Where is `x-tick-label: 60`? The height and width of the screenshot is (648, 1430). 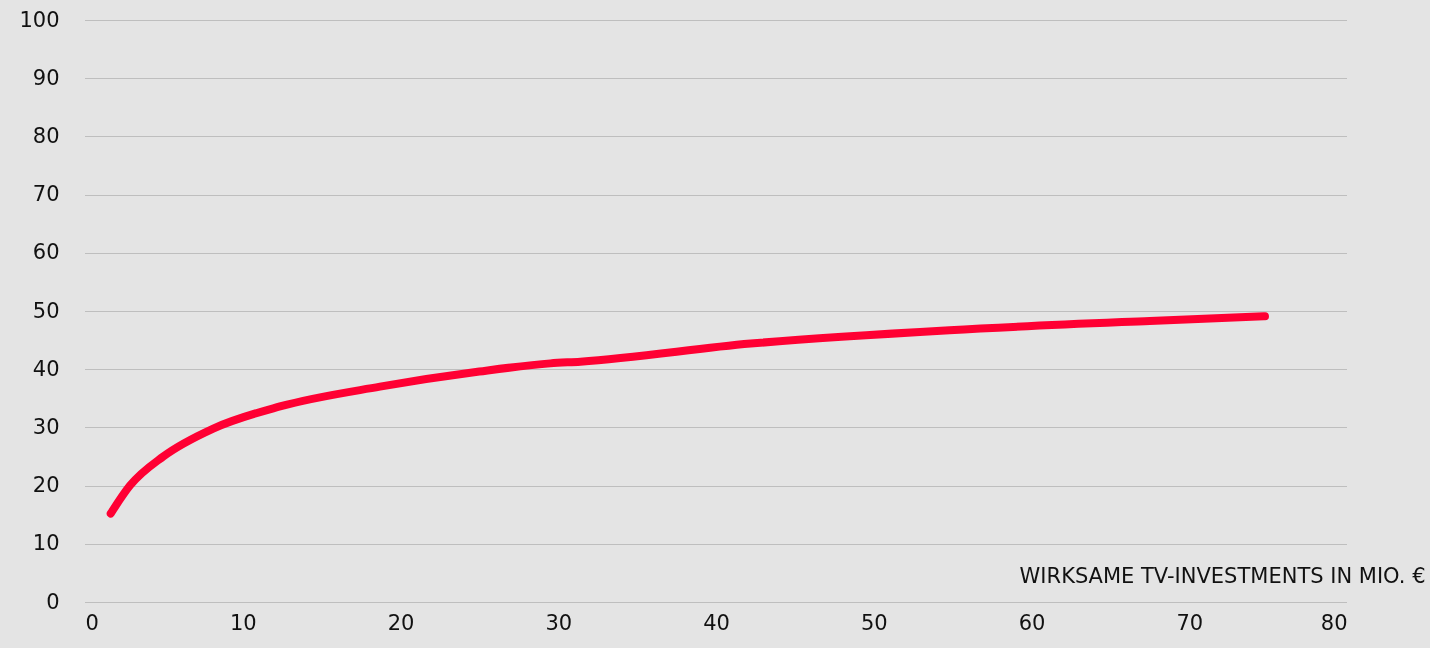
x-tick-label: 60 is located at coordinates (1032, 622).